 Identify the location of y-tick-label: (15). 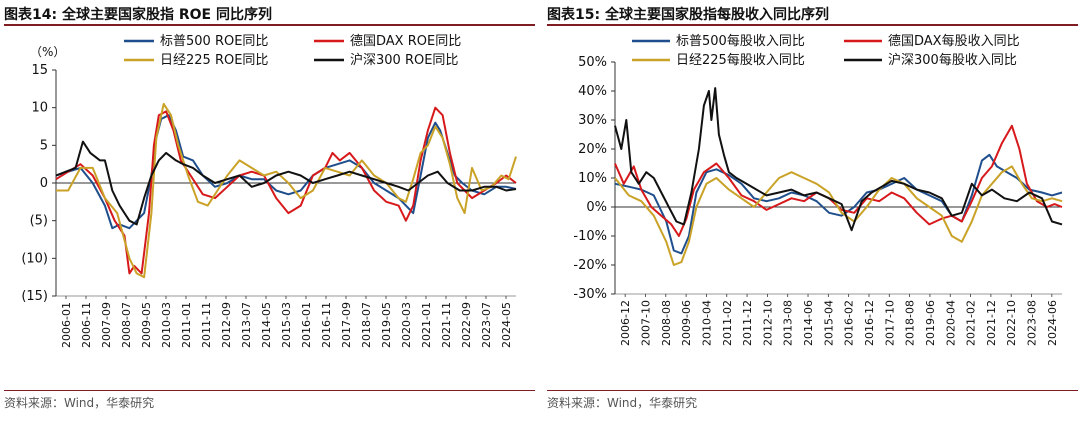
(34, 296).